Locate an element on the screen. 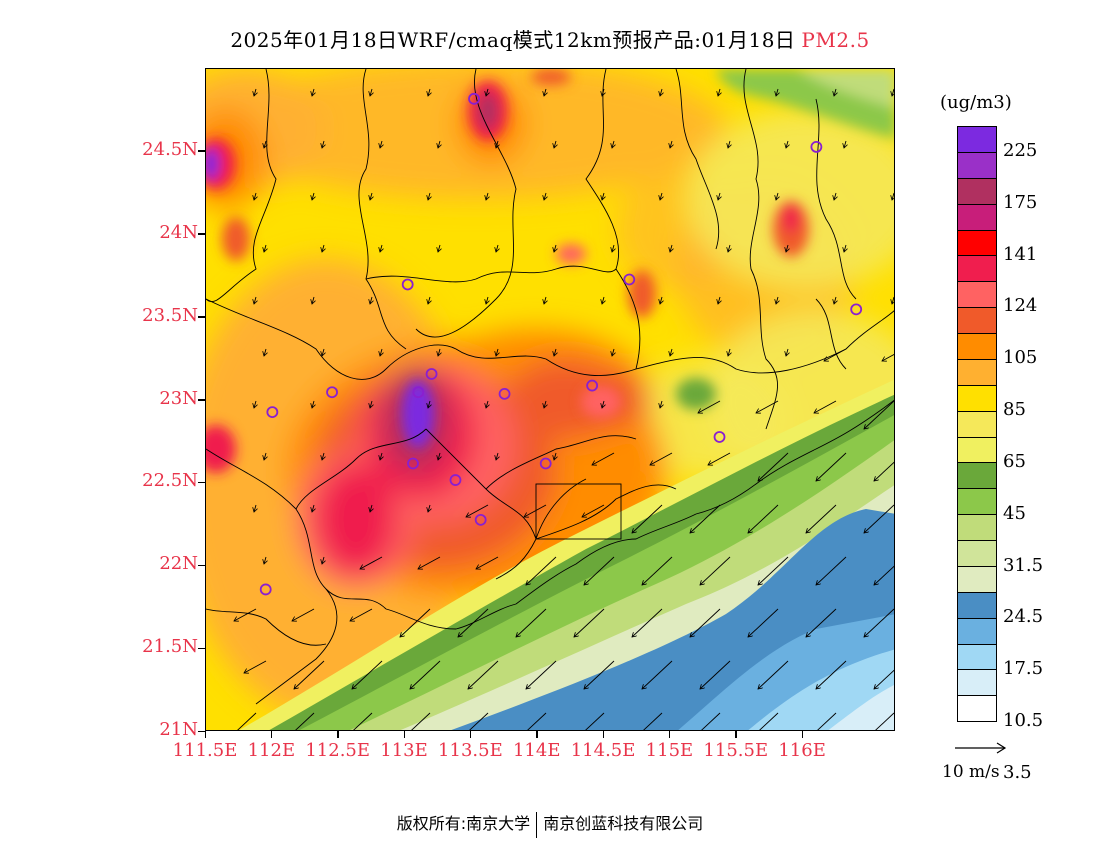  lat-label: 23N is located at coordinates (178, 398).